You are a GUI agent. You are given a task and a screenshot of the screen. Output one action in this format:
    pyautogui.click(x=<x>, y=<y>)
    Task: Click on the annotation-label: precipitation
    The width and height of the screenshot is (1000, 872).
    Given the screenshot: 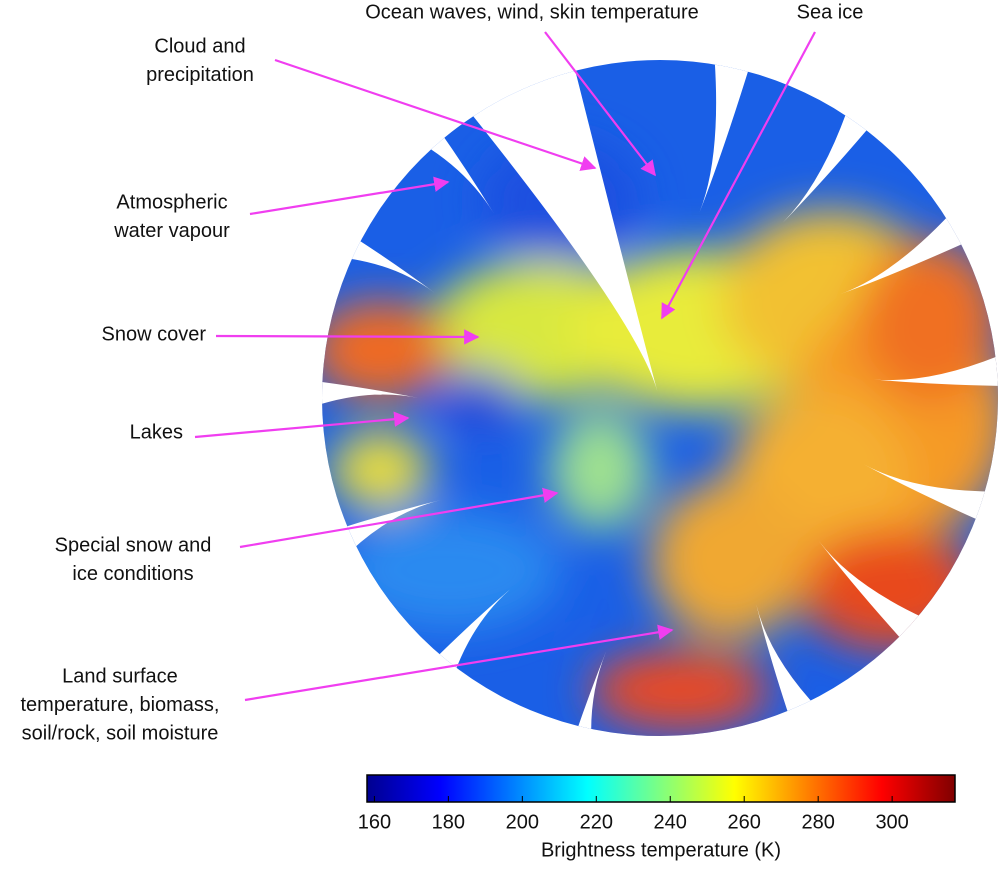 What is the action you would take?
    pyautogui.click(x=200, y=75)
    